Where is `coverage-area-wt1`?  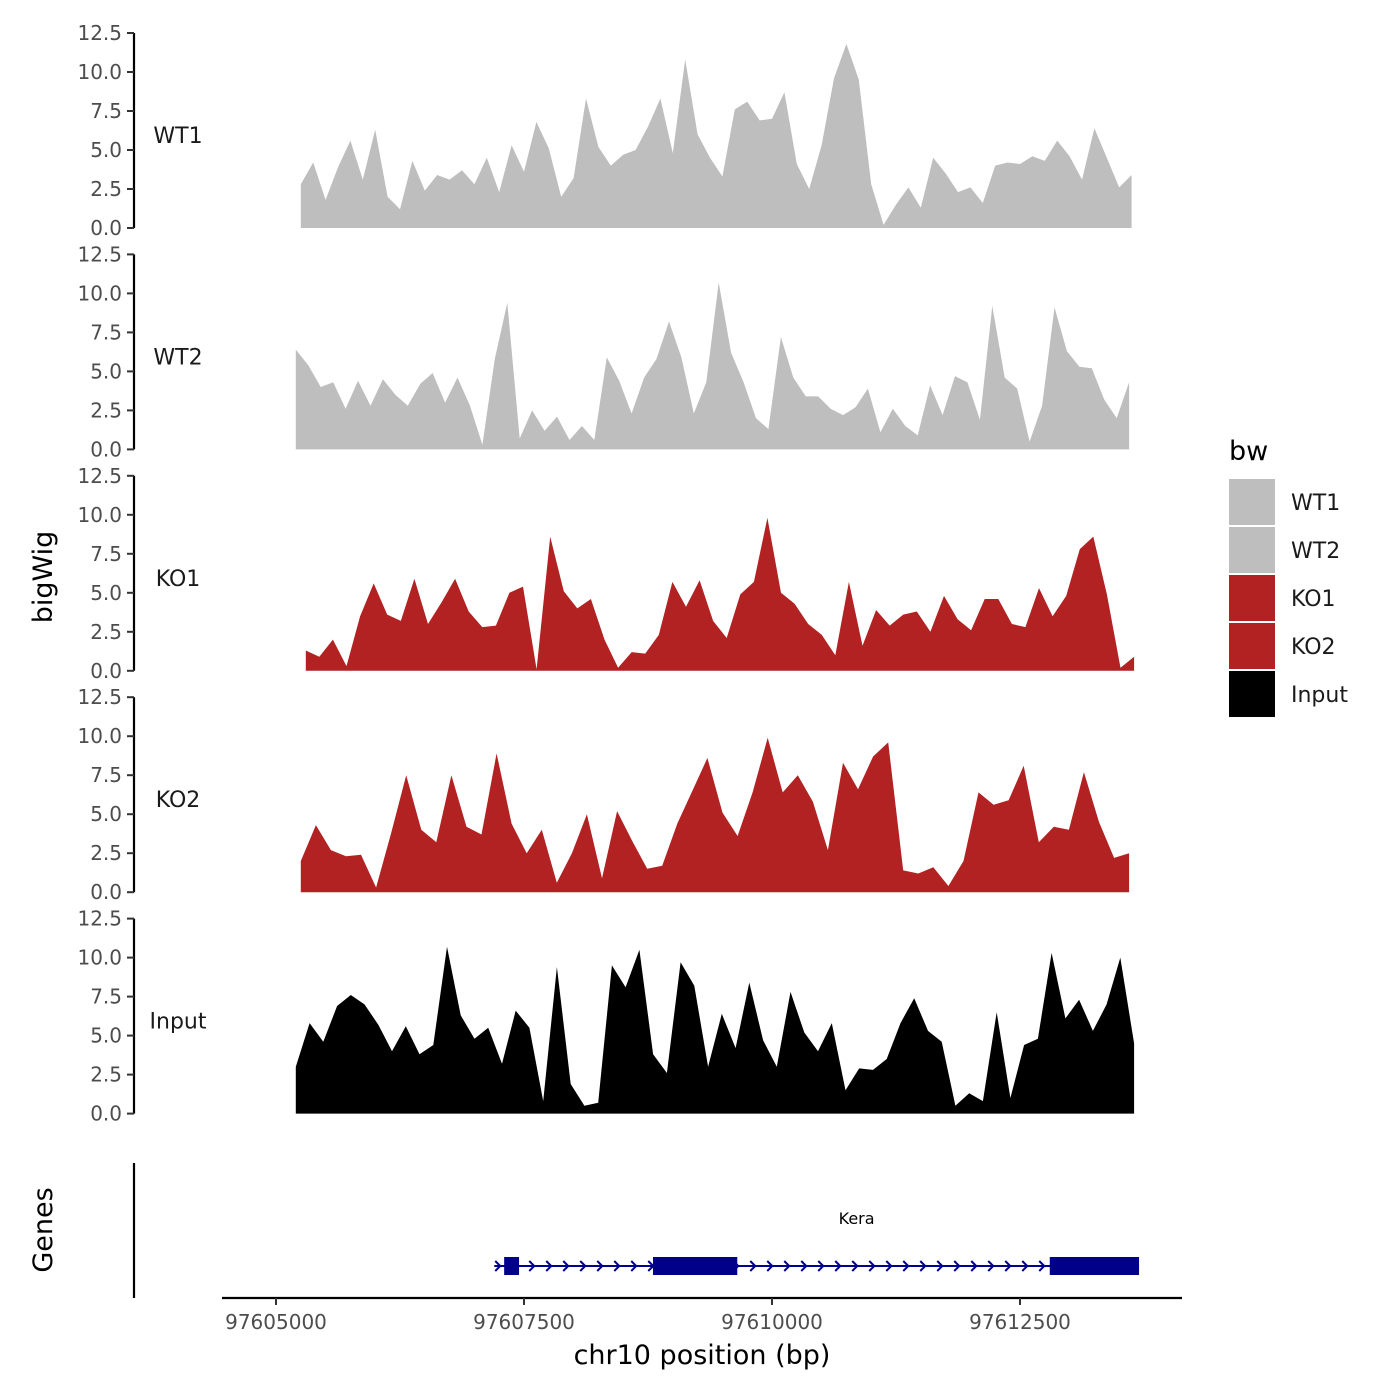
coverage-area-wt1 is located at coordinates (716, 136).